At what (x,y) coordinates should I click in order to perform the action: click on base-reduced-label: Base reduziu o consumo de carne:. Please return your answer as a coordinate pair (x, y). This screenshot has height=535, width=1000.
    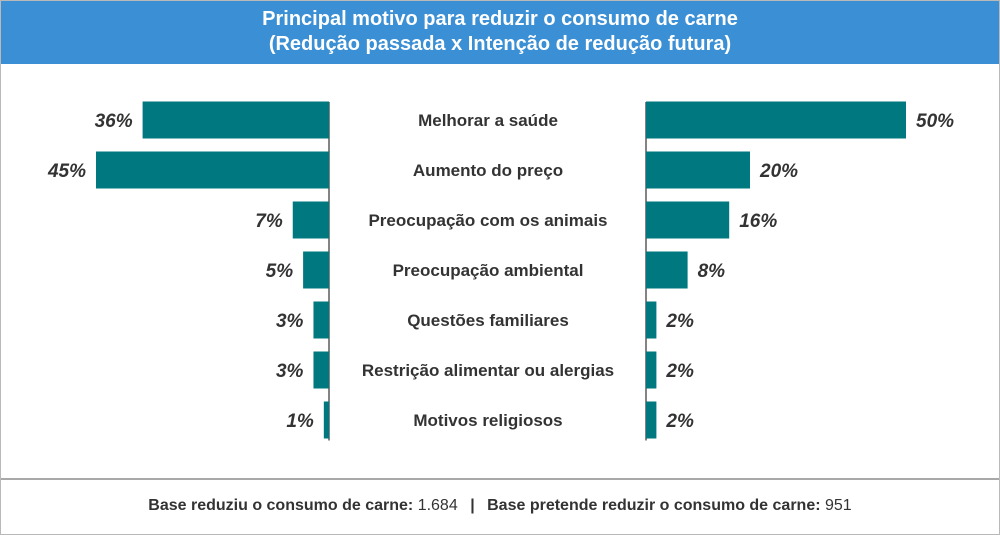
    Looking at the image, I should click on (281, 505).